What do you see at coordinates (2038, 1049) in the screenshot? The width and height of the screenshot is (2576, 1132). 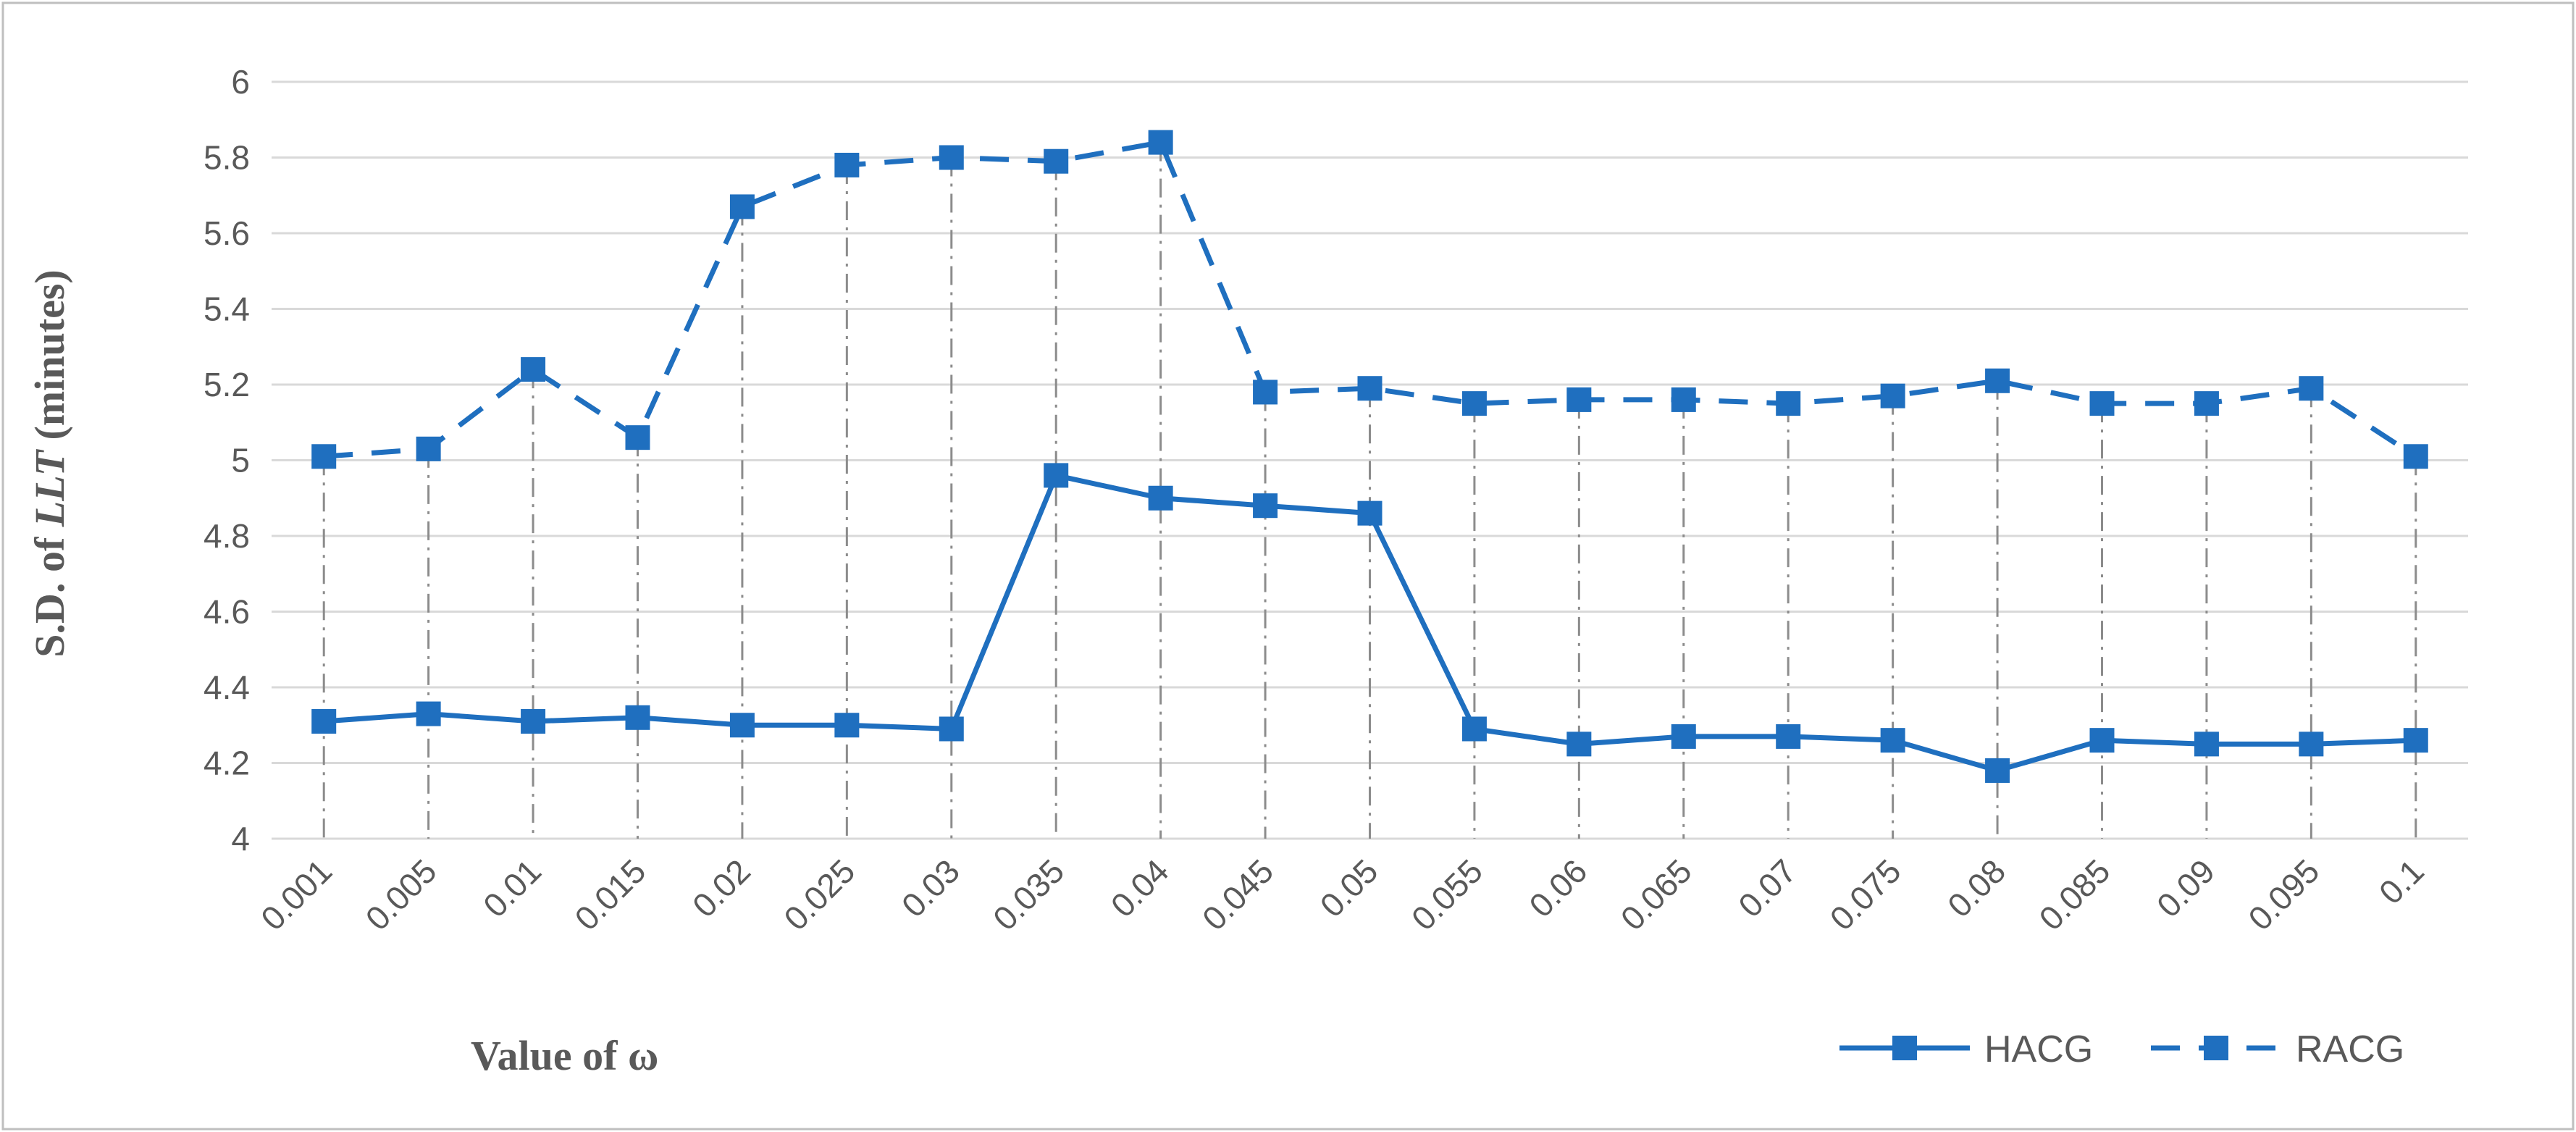 I see `legend-label-hacg: HACG` at bounding box center [2038, 1049].